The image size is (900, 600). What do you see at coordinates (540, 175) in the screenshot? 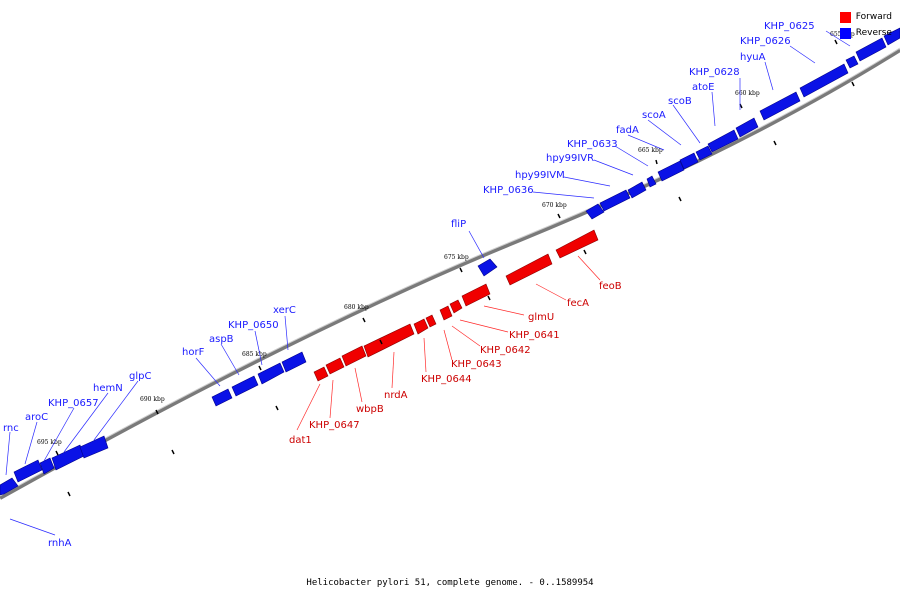
I see `gene-label-hpy99ivm: hpy99IVM` at bounding box center [540, 175].